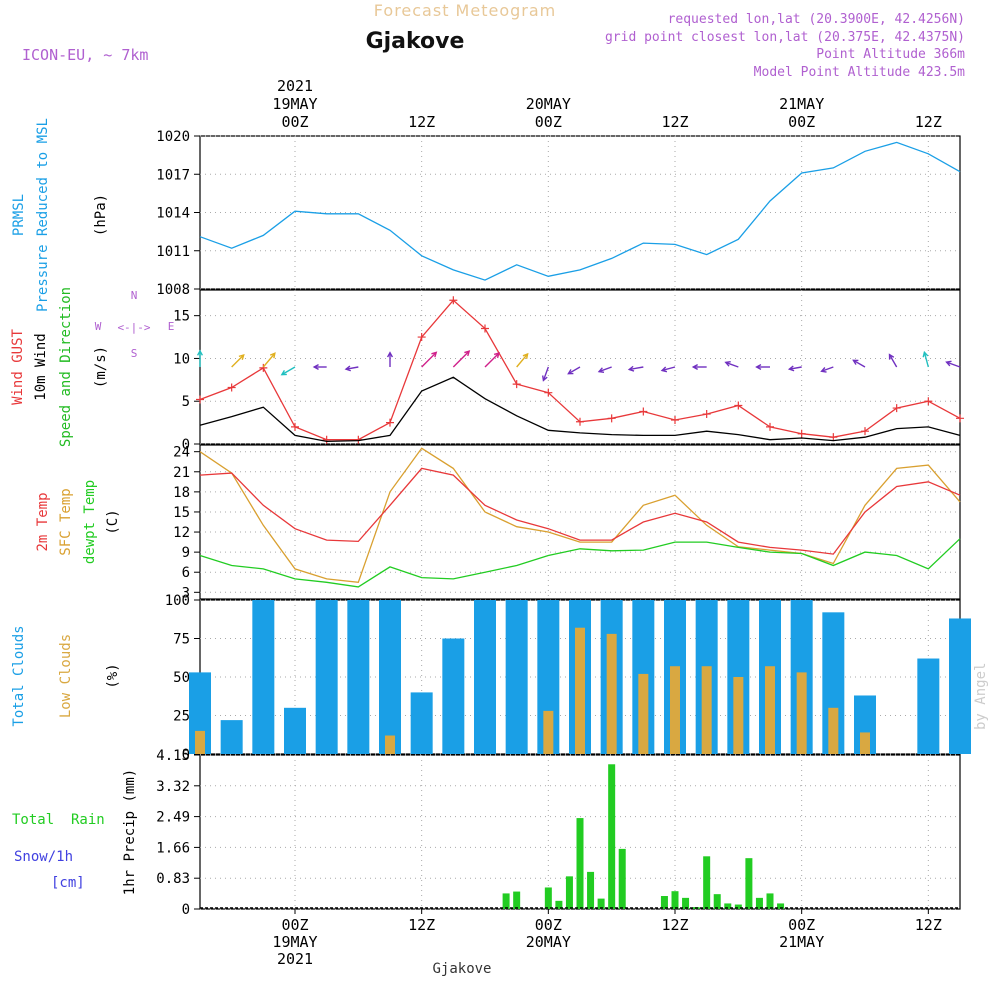  What do you see at coordinates (181, 359) in the screenshot?
I see `wind-ytick-label: 10` at bounding box center [181, 359].